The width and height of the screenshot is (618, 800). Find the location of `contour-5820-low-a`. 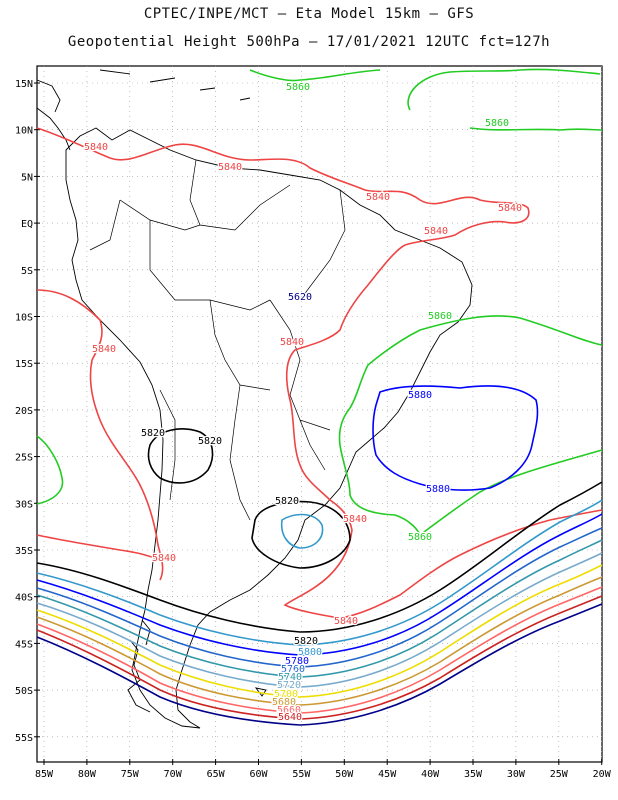

contour-5820-low-a is located at coordinates (180, 456).